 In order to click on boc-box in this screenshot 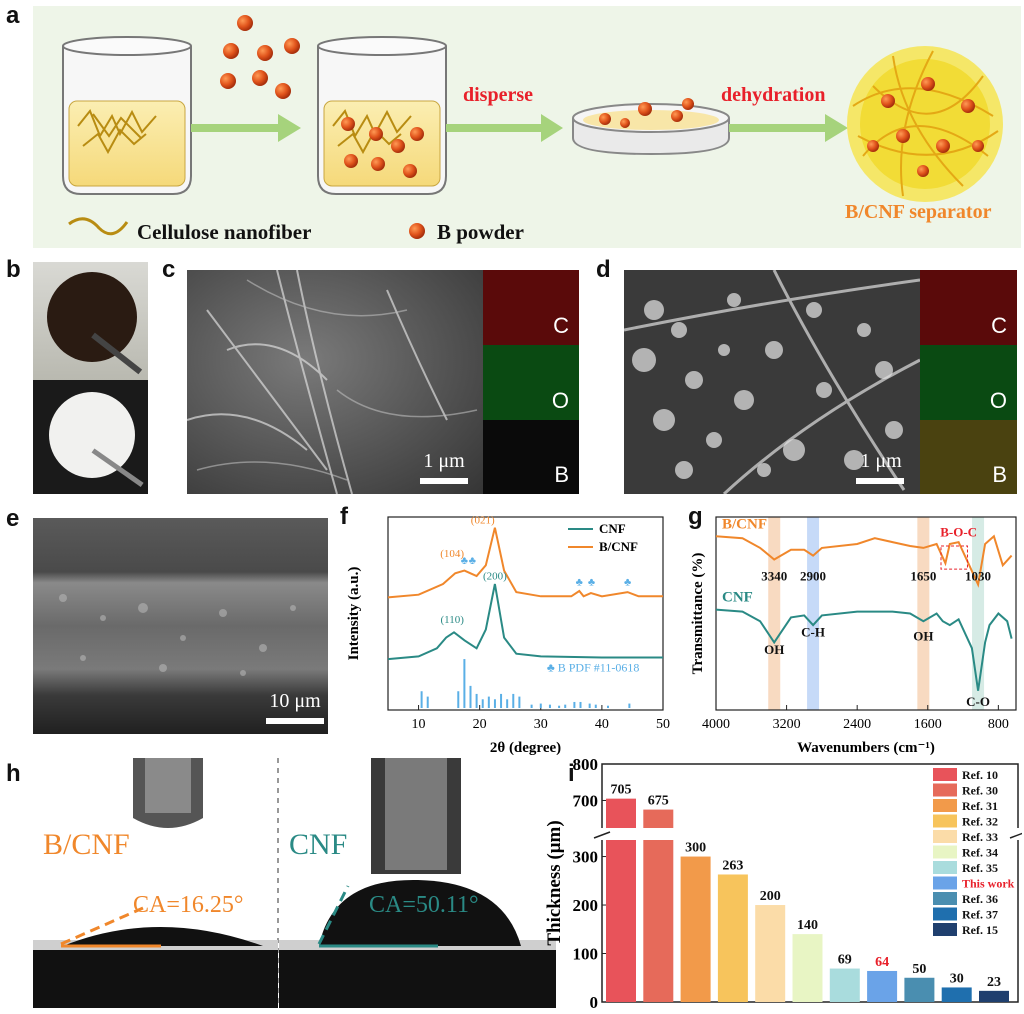, I will do `click(954, 557)`.